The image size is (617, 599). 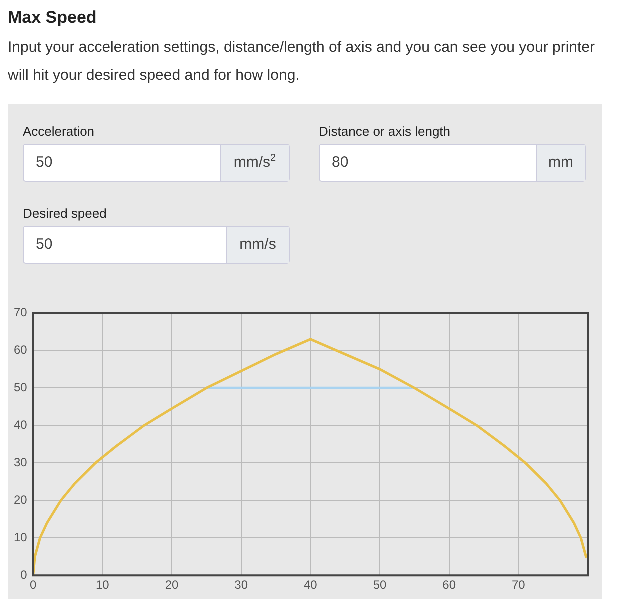 I want to click on chart-subtitle: Input your acceleration settings, distance/length of axis and you can see you your printer will hit your desired speed and for how long., so click(x=302, y=62).